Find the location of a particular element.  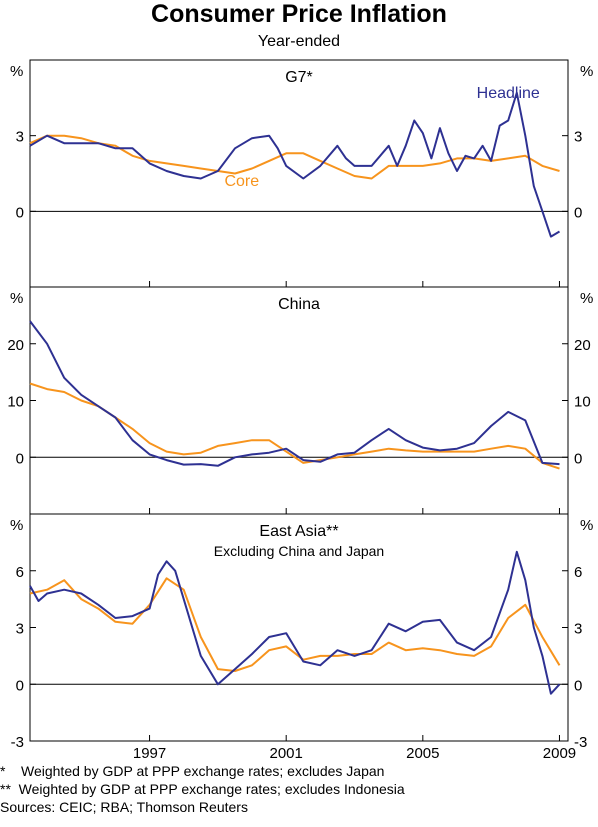

panel-2-title: China is located at coordinates (299, 304).